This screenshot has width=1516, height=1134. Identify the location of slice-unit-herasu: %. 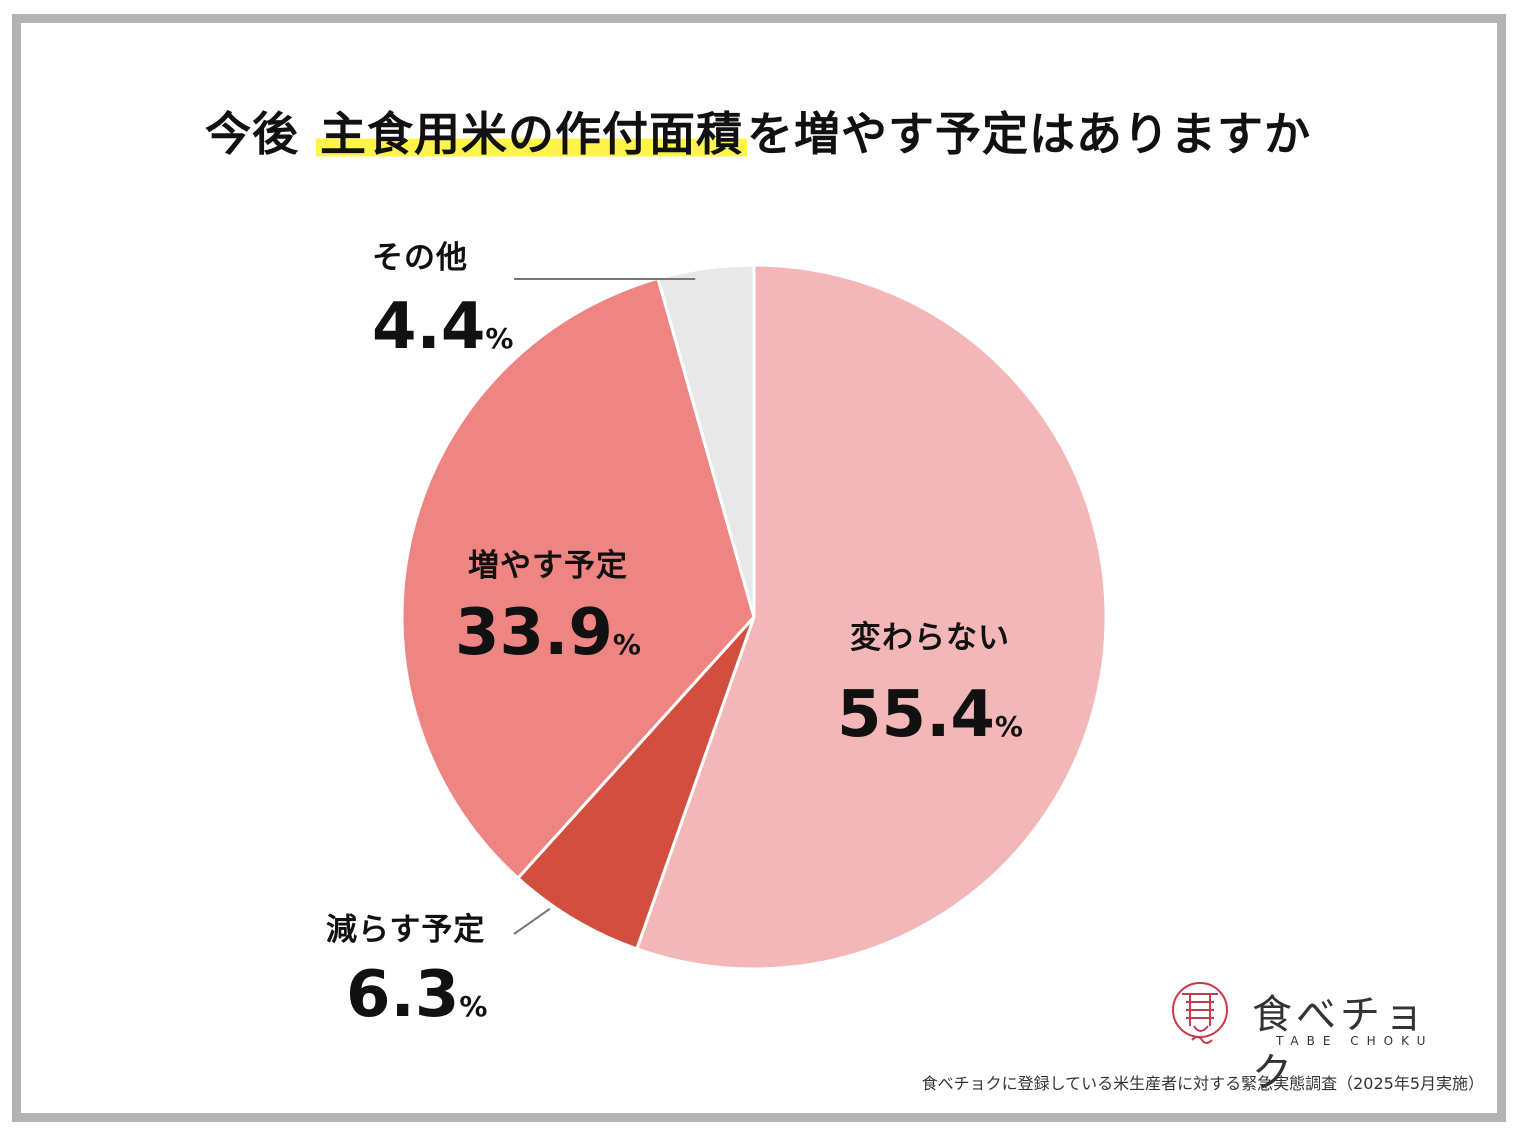
(473, 1006).